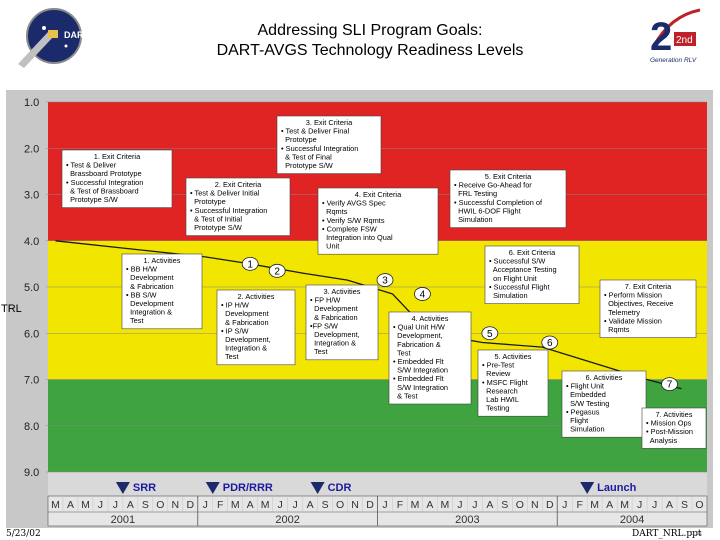 The image size is (720, 540). Describe the element at coordinates (342, 291) in the screenshot. I see `annotation-line: 3. Activities` at that location.